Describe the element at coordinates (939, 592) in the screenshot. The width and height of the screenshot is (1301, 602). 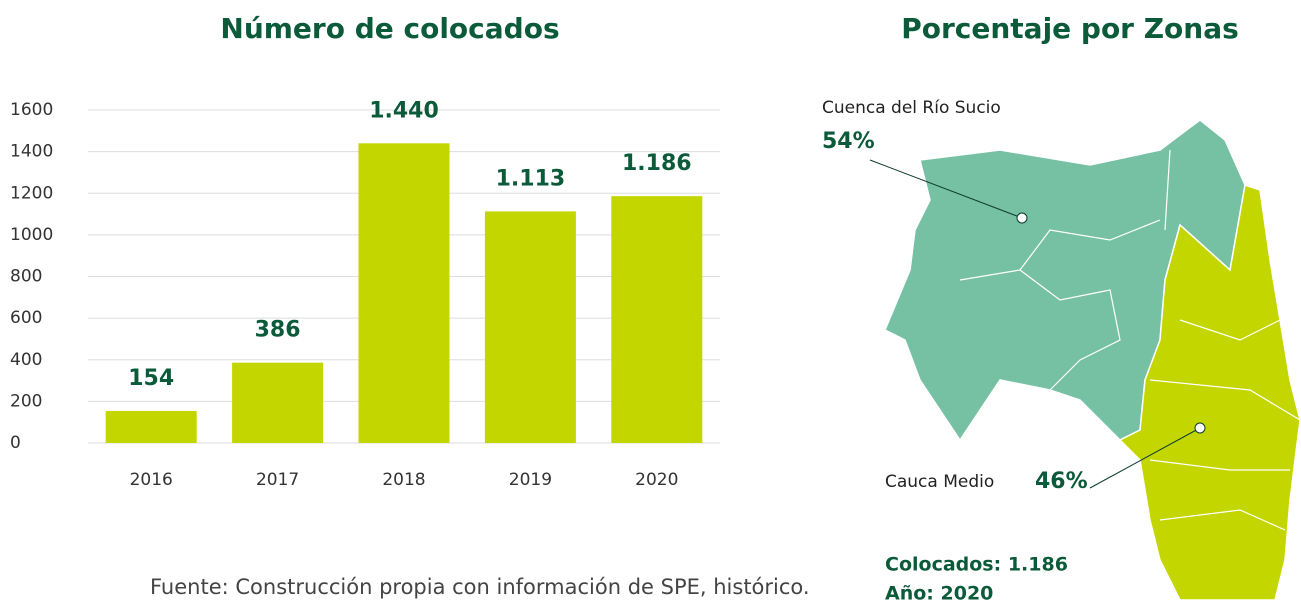
I see `summary: Año: 2020` at that location.